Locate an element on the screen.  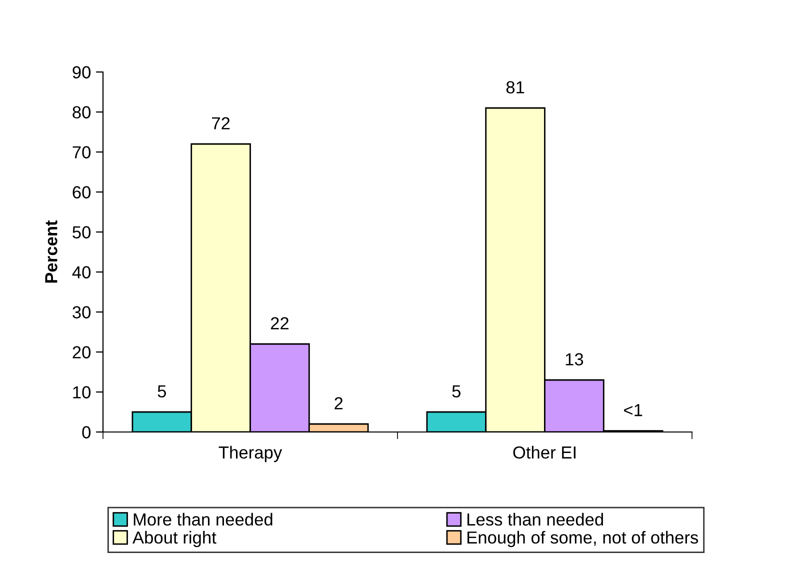
data-label: 2 is located at coordinates (338, 403).